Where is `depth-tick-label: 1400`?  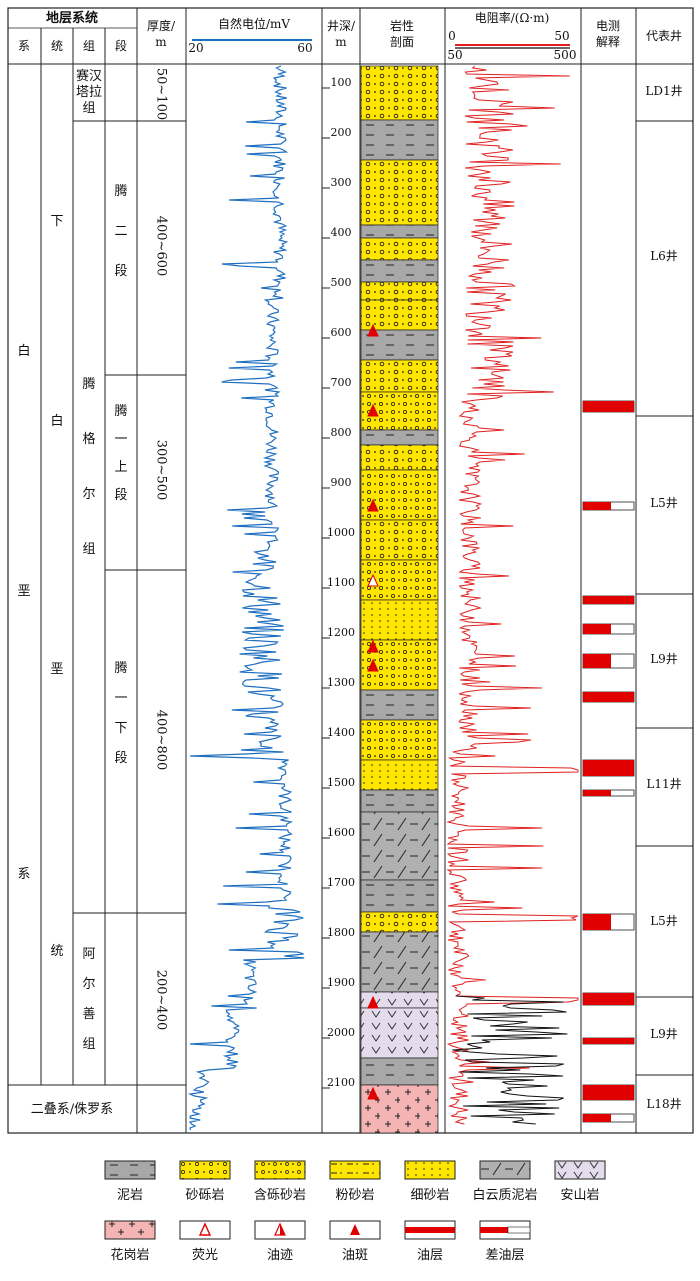
depth-tick-label: 1400 is located at coordinates (341, 732).